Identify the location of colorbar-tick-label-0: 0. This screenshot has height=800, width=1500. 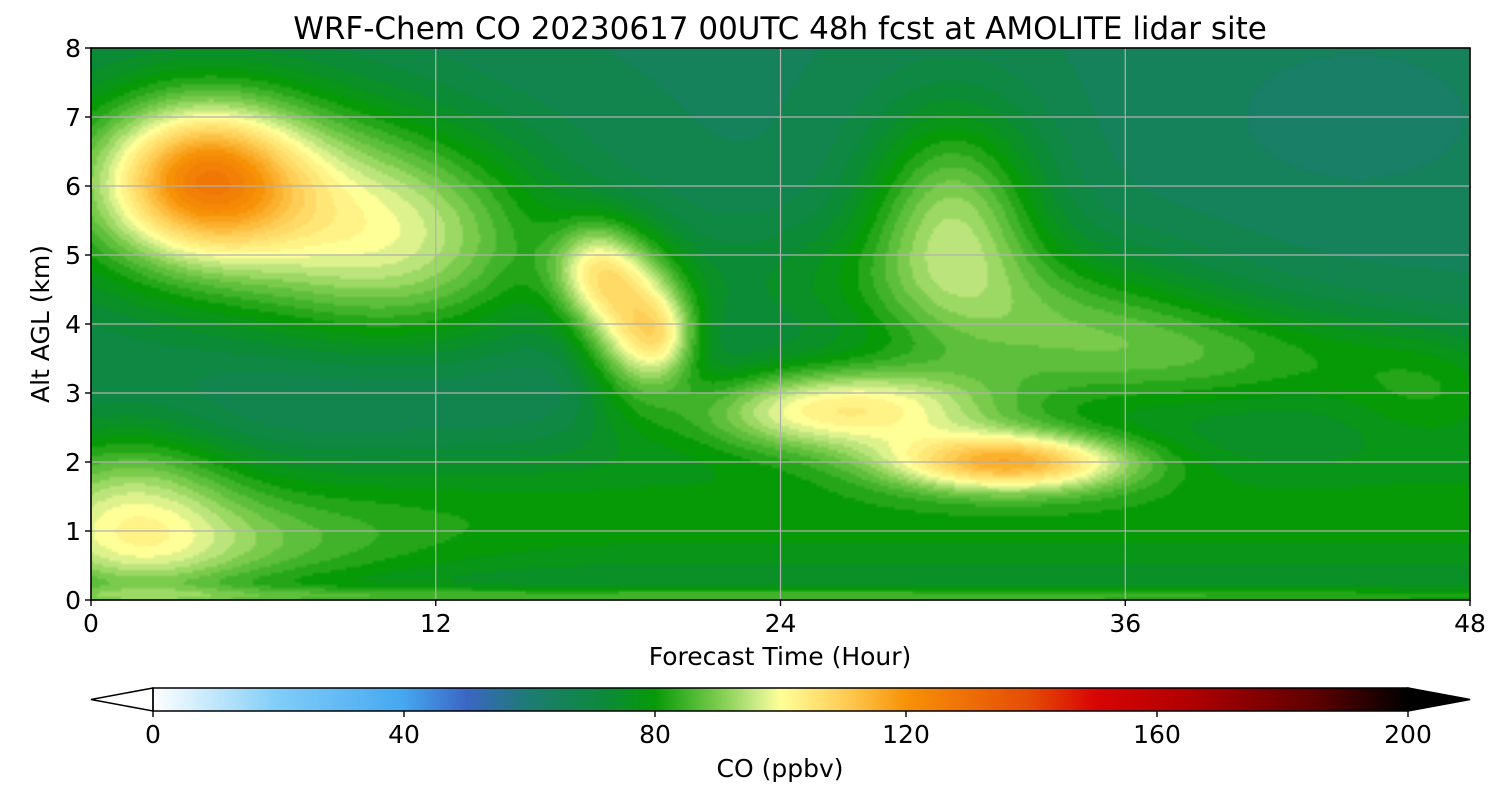
(153, 734).